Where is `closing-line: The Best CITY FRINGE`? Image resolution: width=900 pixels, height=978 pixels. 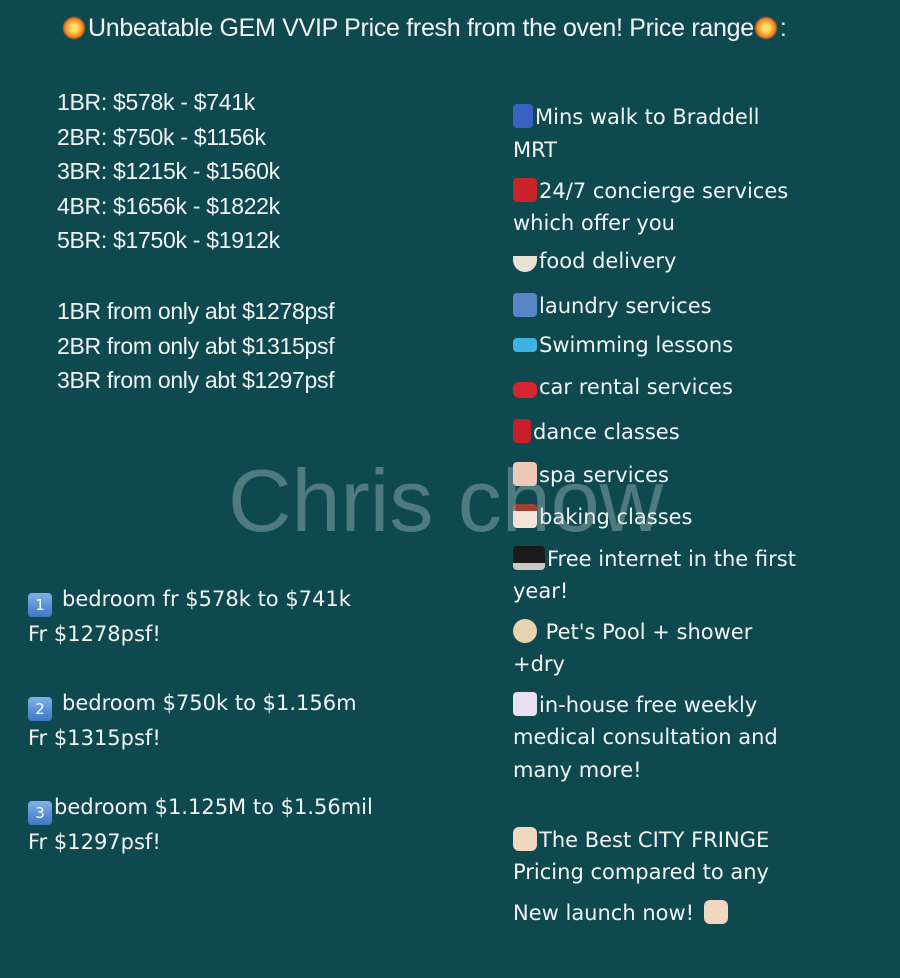 closing-line: The Best CITY FRINGE is located at coordinates (641, 839).